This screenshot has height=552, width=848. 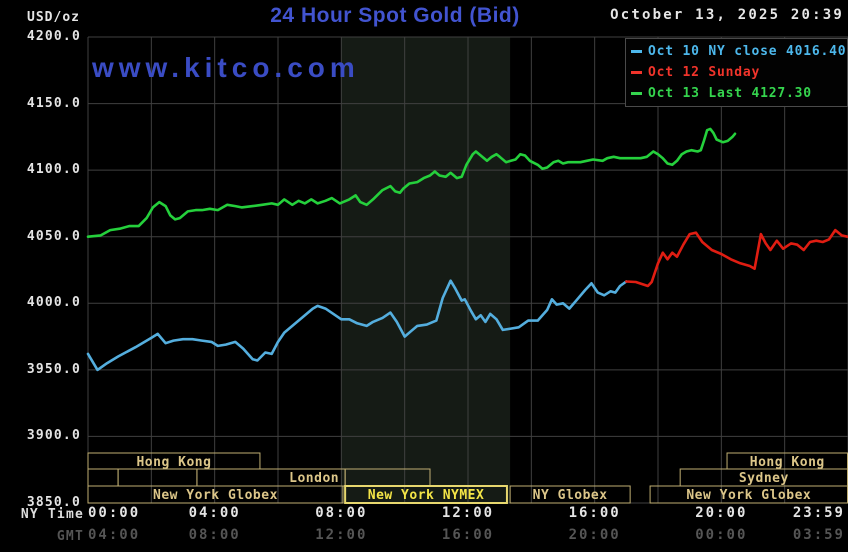 I want to click on y-axis-unit-label: USD/oz, so click(x=53, y=17).